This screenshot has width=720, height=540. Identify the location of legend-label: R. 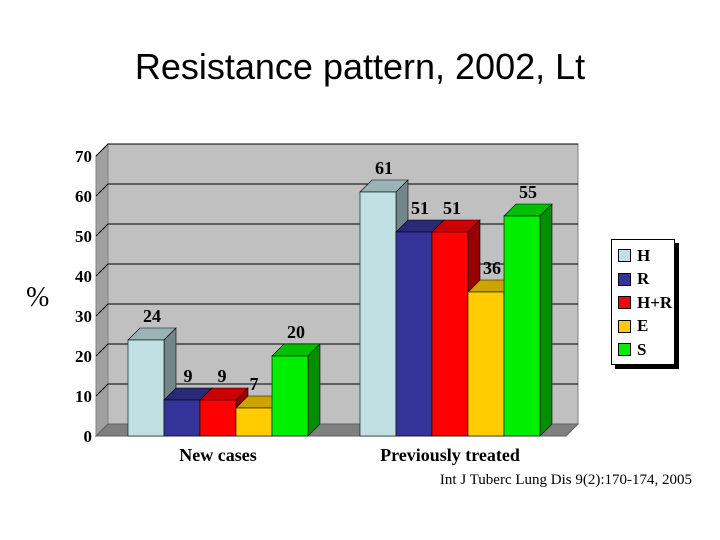
(643, 279).